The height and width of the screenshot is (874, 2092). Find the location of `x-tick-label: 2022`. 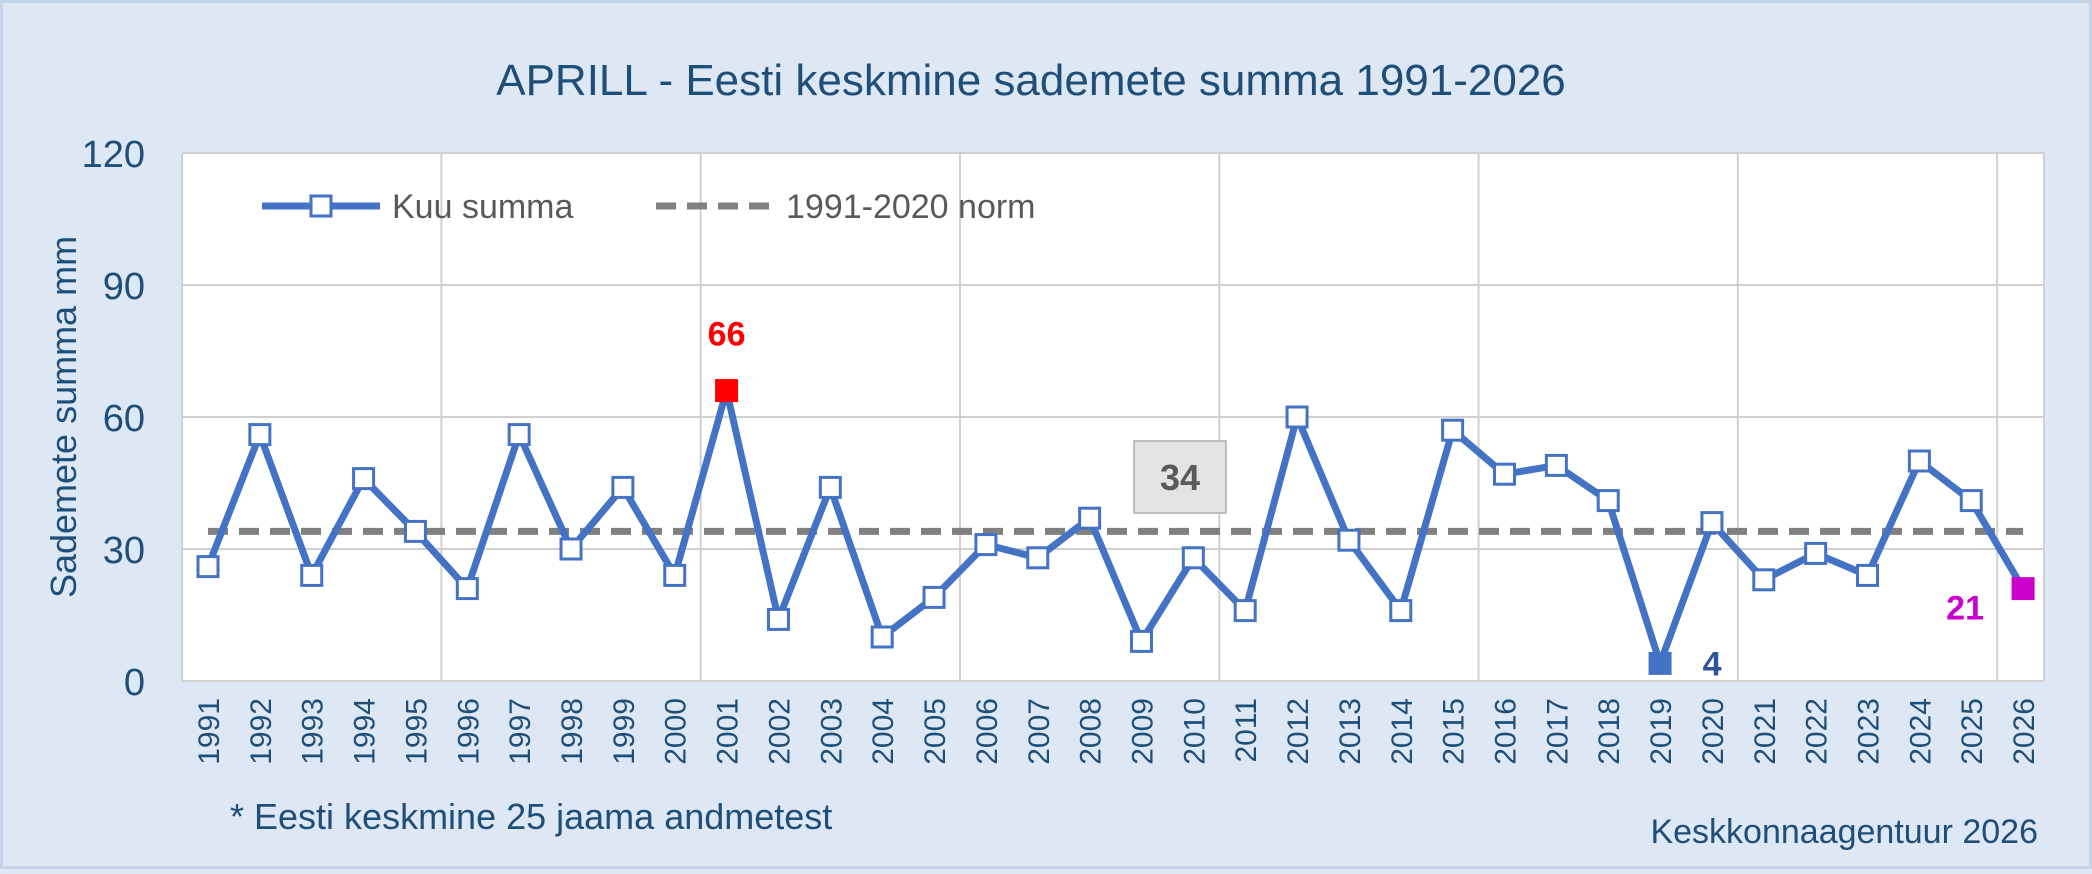

x-tick-label: 2022 is located at coordinates (1817, 731).